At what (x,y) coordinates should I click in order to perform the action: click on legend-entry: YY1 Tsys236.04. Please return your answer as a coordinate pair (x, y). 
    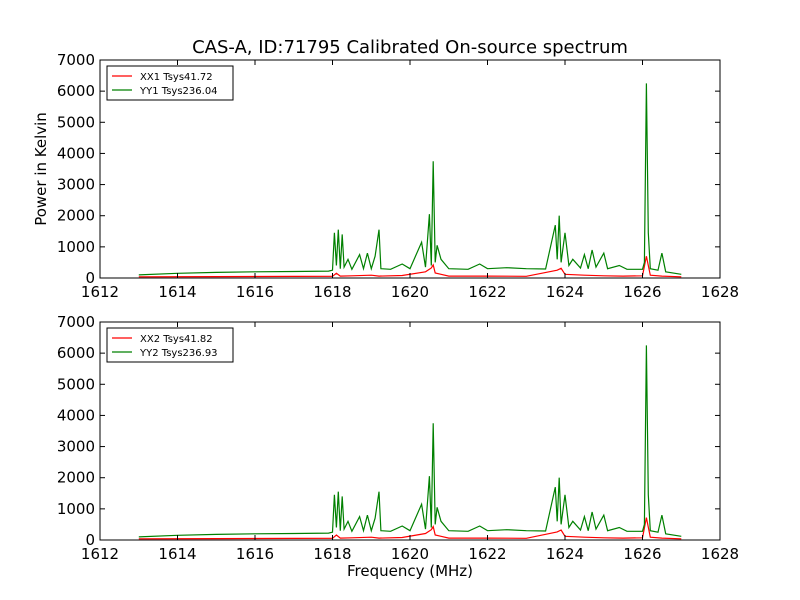
    Looking at the image, I should click on (178, 91).